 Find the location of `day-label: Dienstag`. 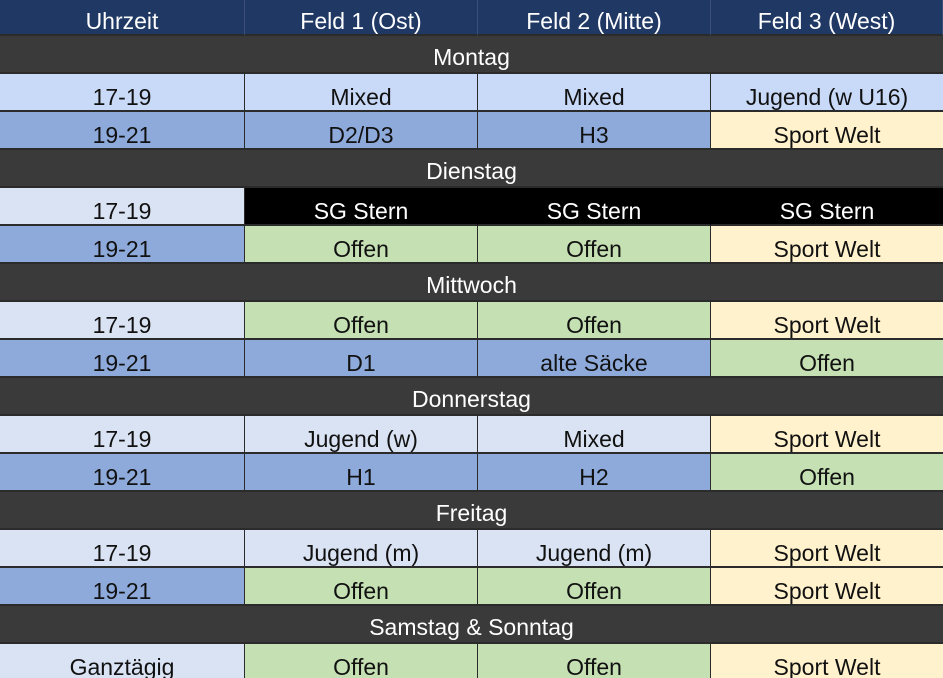

day-label: Dienstag is located at coordinates (471, 169).